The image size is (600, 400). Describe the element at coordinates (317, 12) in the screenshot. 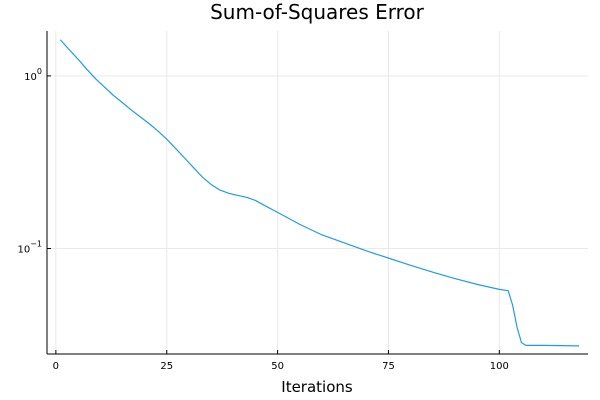

I see `chart-title: Sum-of-Squares Error` at that location.